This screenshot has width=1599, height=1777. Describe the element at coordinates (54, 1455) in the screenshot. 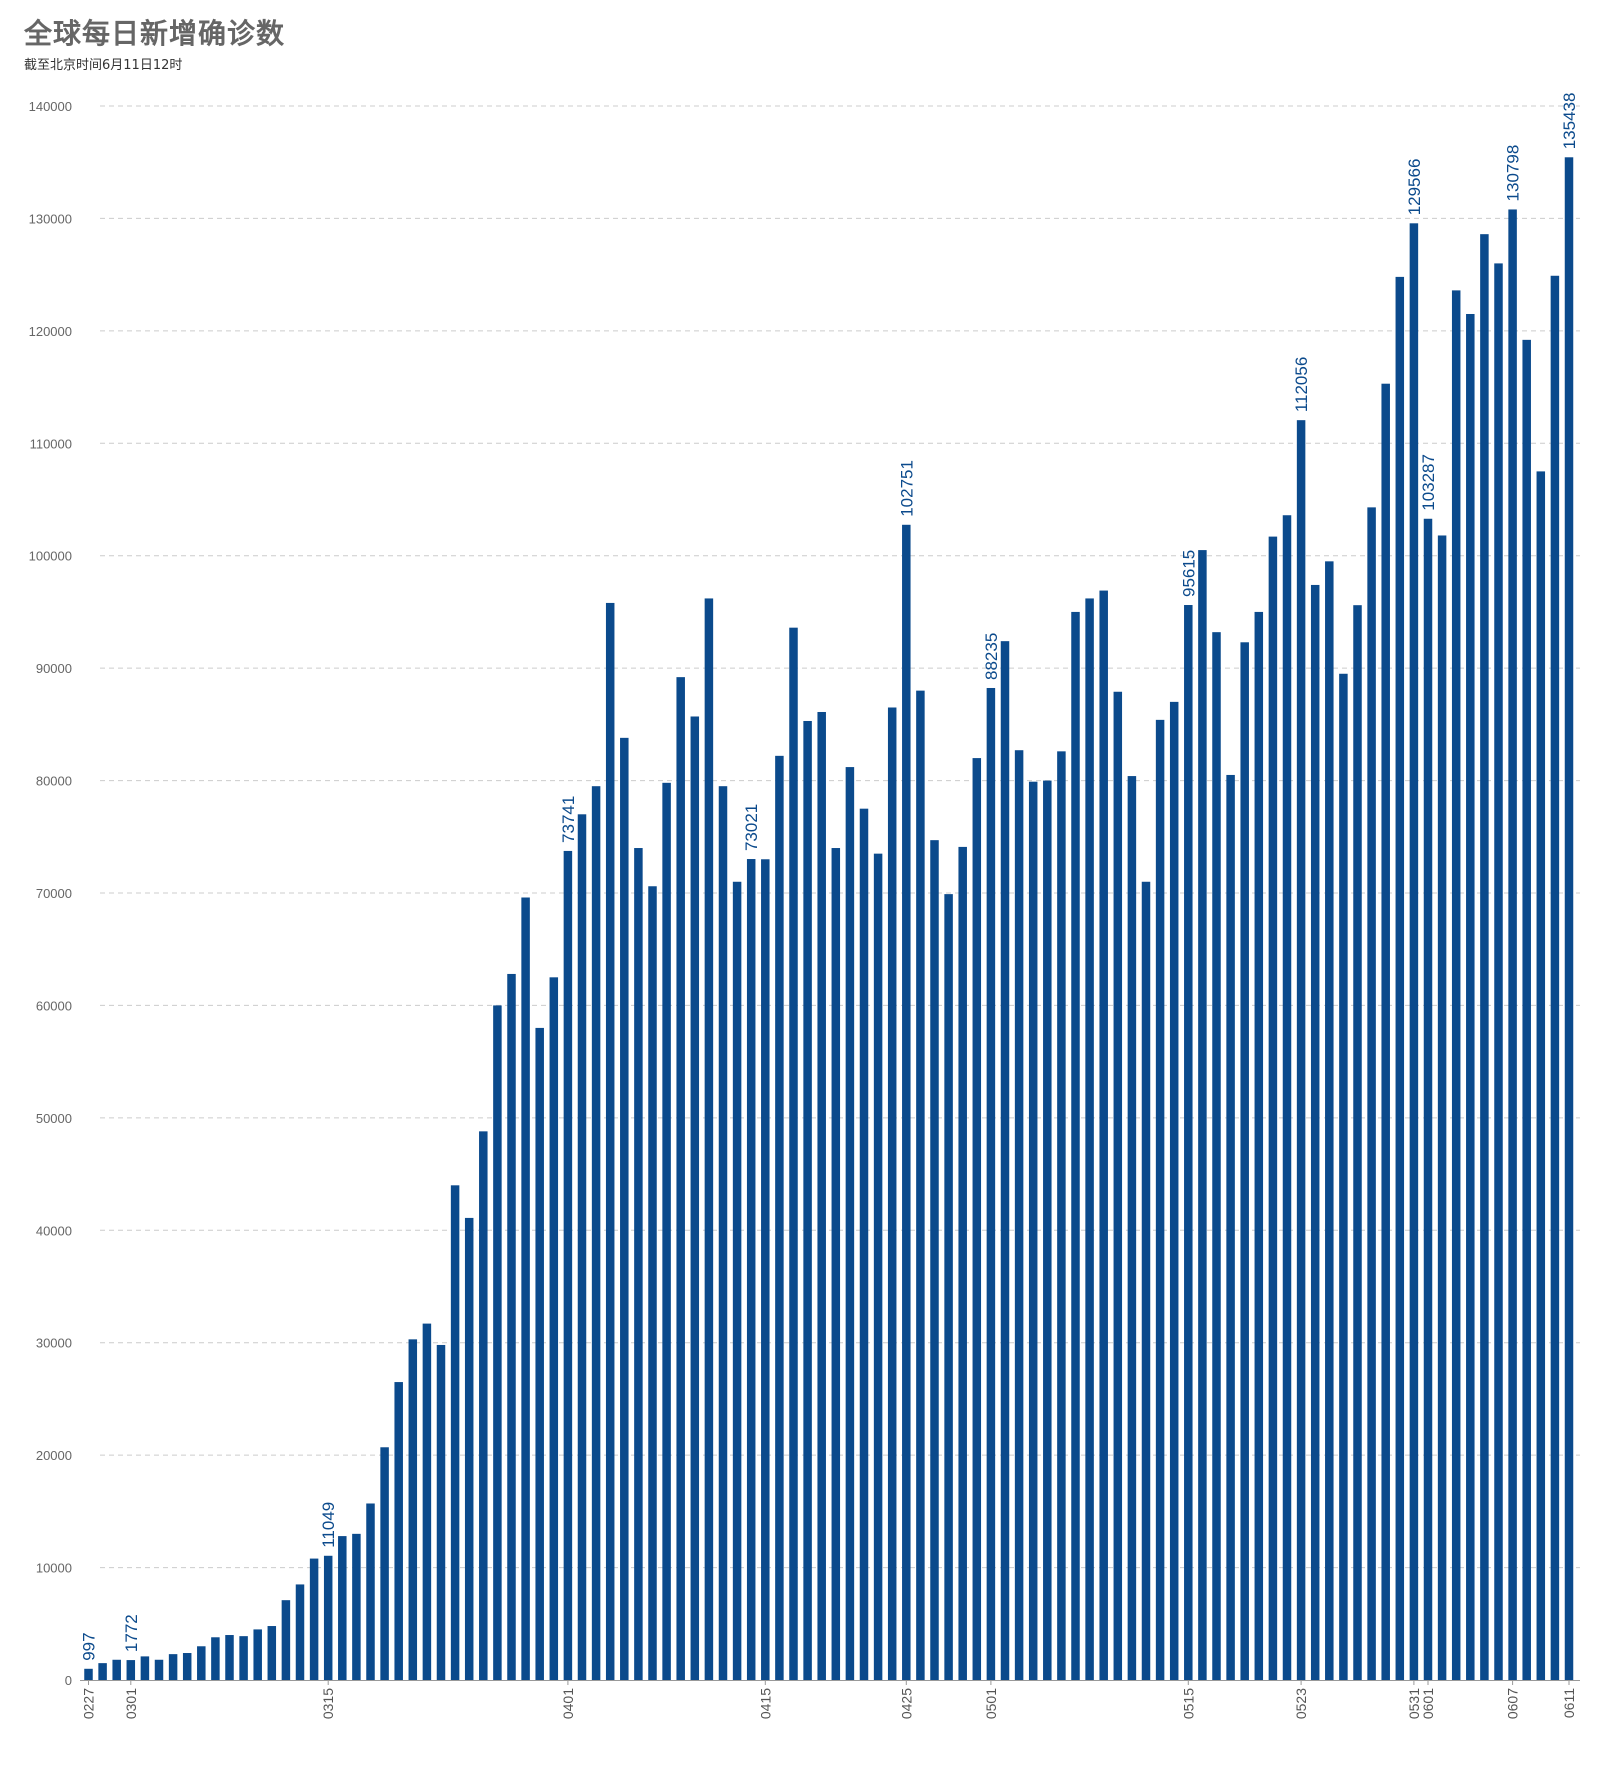

I see `y-tick-label: 20000` at that location.